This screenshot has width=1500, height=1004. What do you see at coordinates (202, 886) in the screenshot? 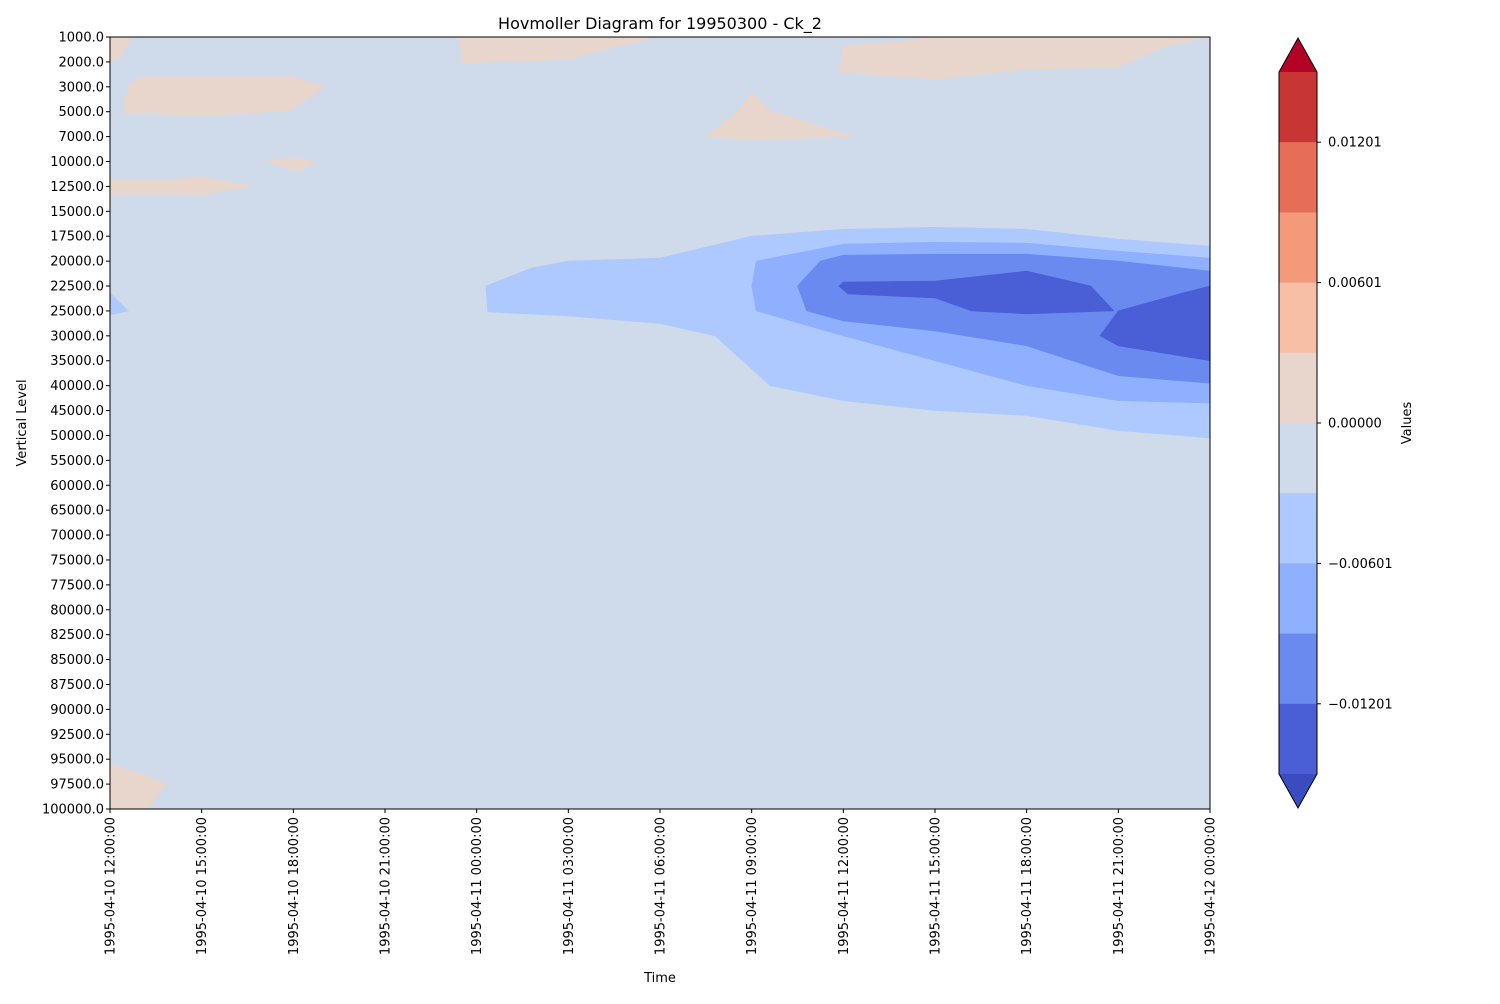
I see `x-tick-label: 1995-04-10 15:00:00` at bounding box center [202, 886].